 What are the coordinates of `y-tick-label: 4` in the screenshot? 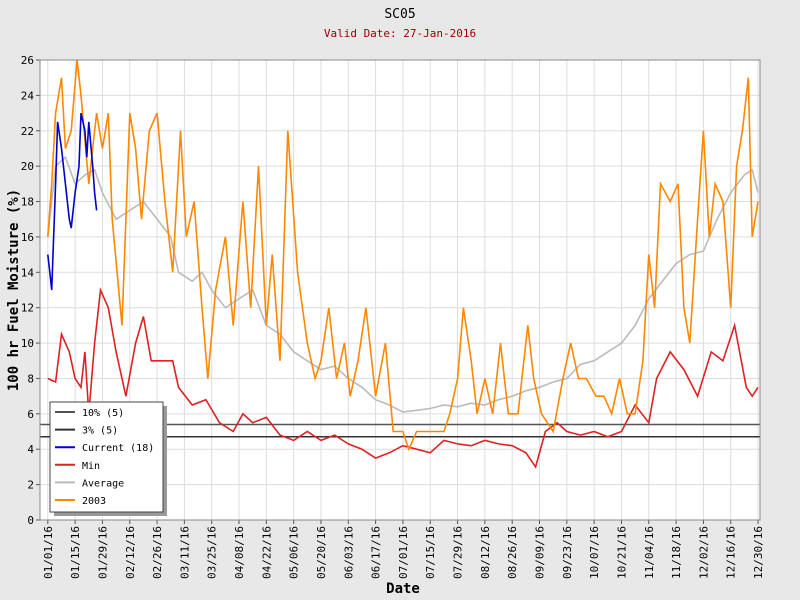 It's located at (30, 449).